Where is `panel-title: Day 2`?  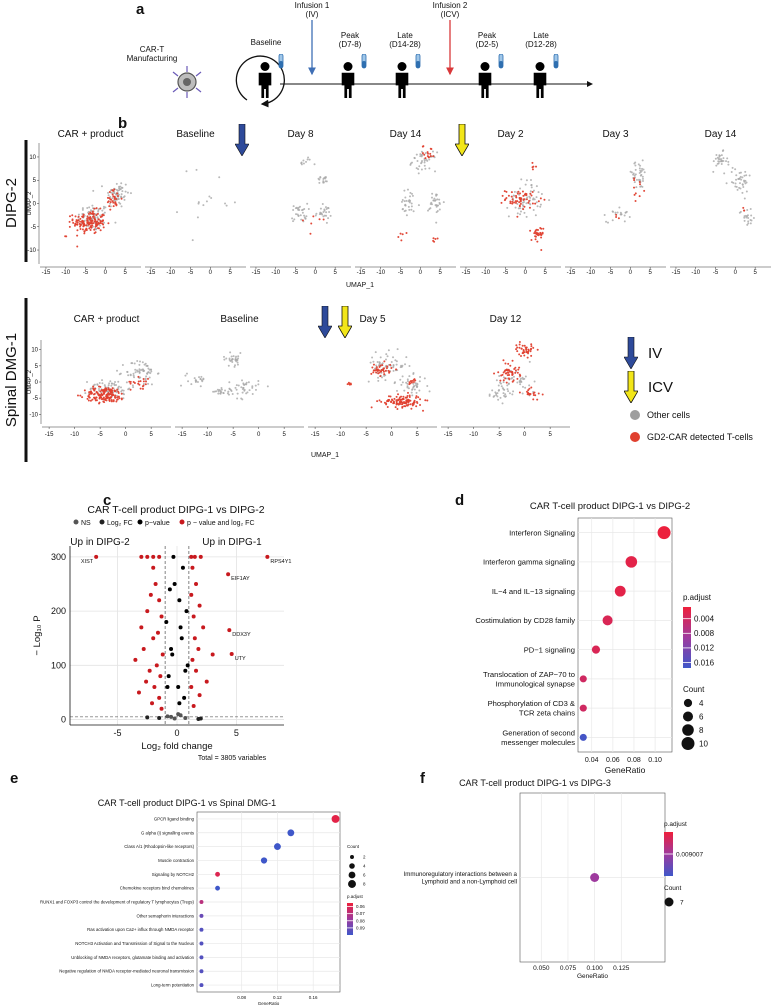 panel-title: Day 2 is located at coordinates (510, 134).